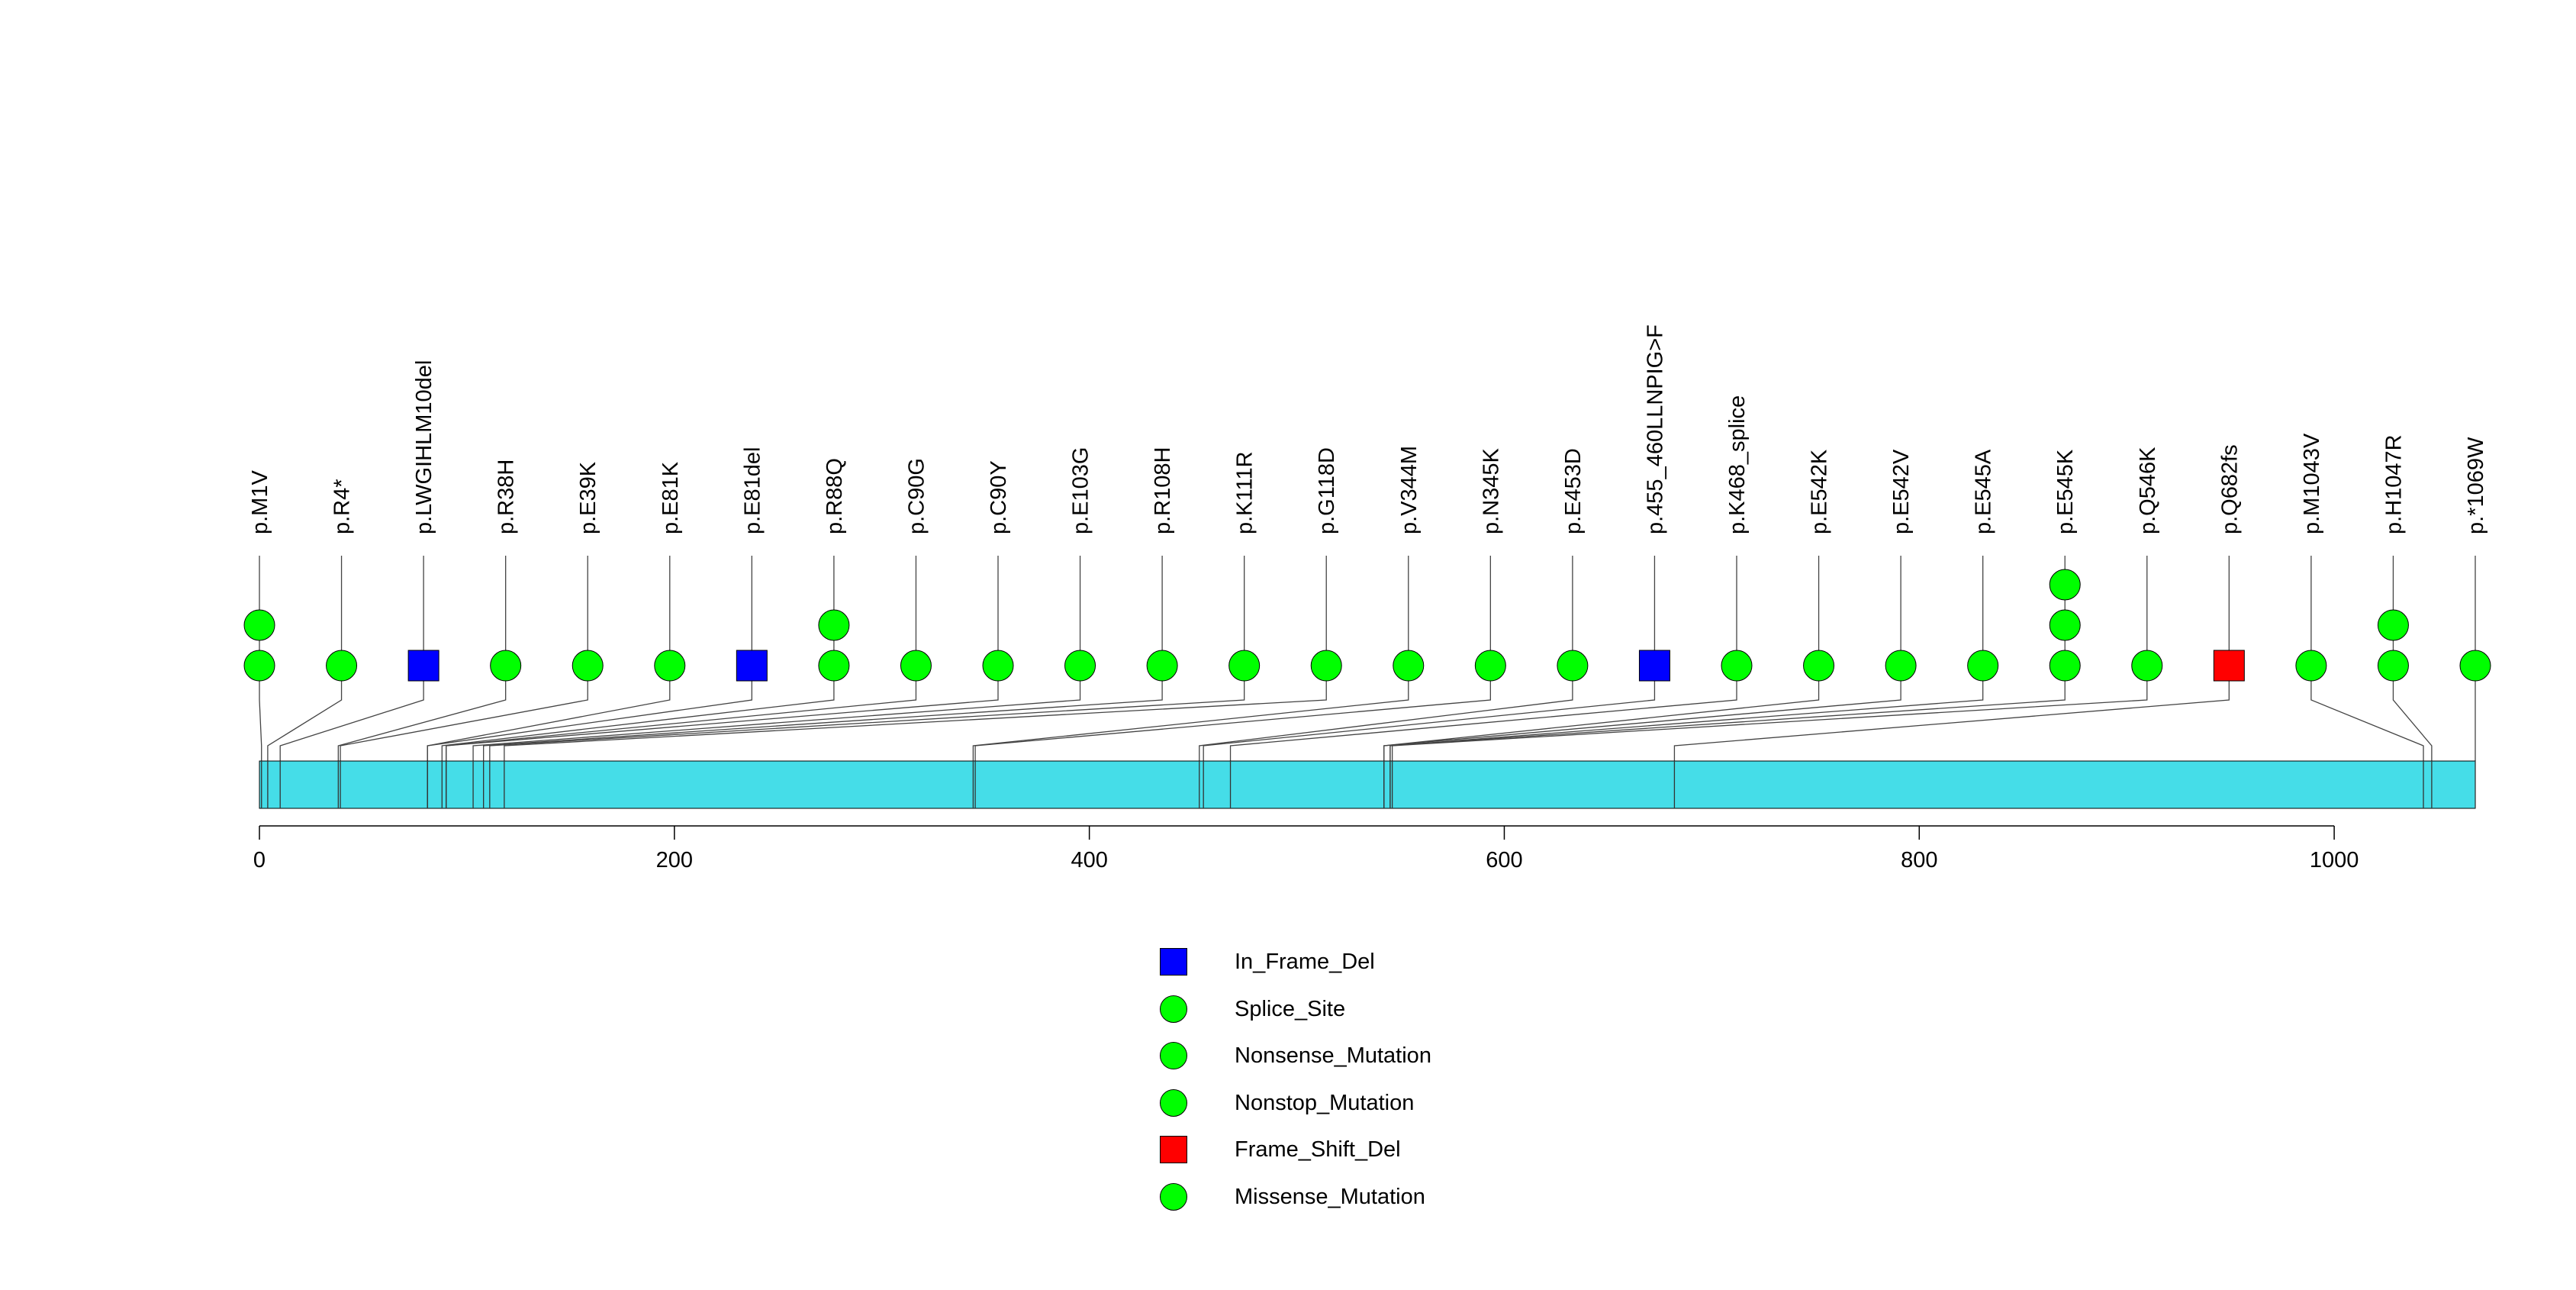 Image resolution: width=2576 pixels, height=1290 pixels. What do you see at coordinates (2229, 489) in the screenshot?
I see `mutation-label: p.Q682fs` at bounding box center [2229, 489].